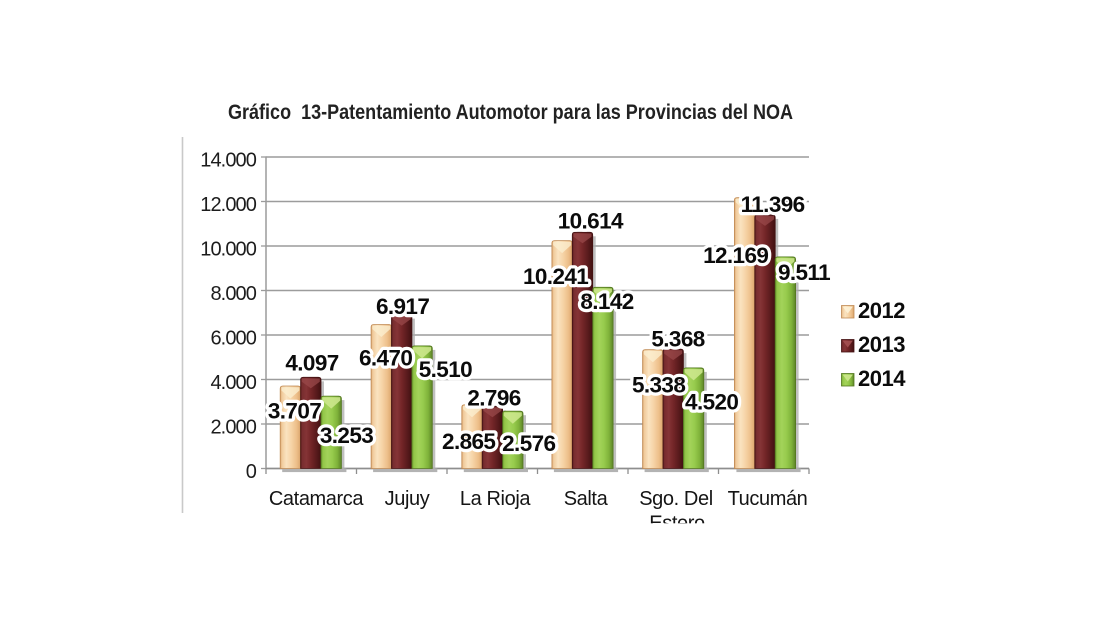 The image size is (1099, 618). I want to click on svg-text: 12.169, so click(735, 255).